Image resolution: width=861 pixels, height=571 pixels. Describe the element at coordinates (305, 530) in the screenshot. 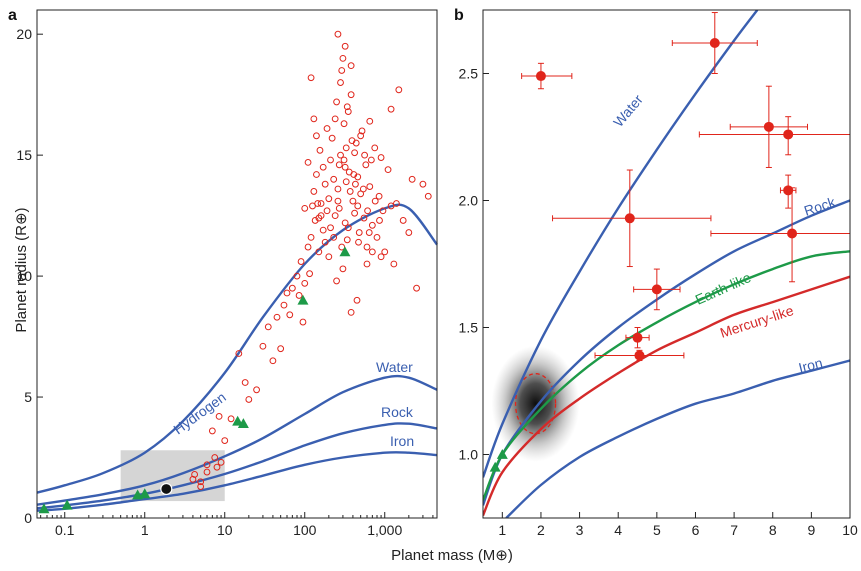

I see `panel-a-x-tick-label: 100` at that location.